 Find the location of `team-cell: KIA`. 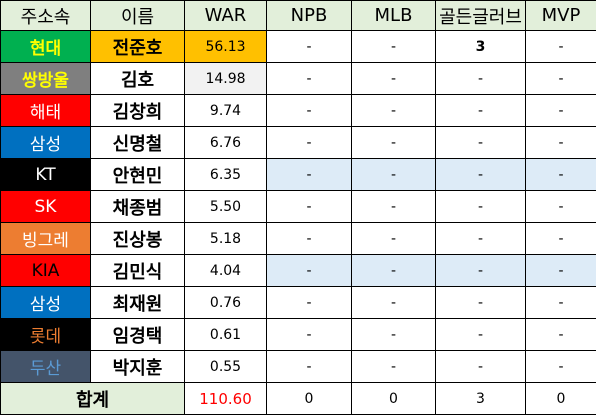

team-cell: KIA is located at coordinates (45, 270).